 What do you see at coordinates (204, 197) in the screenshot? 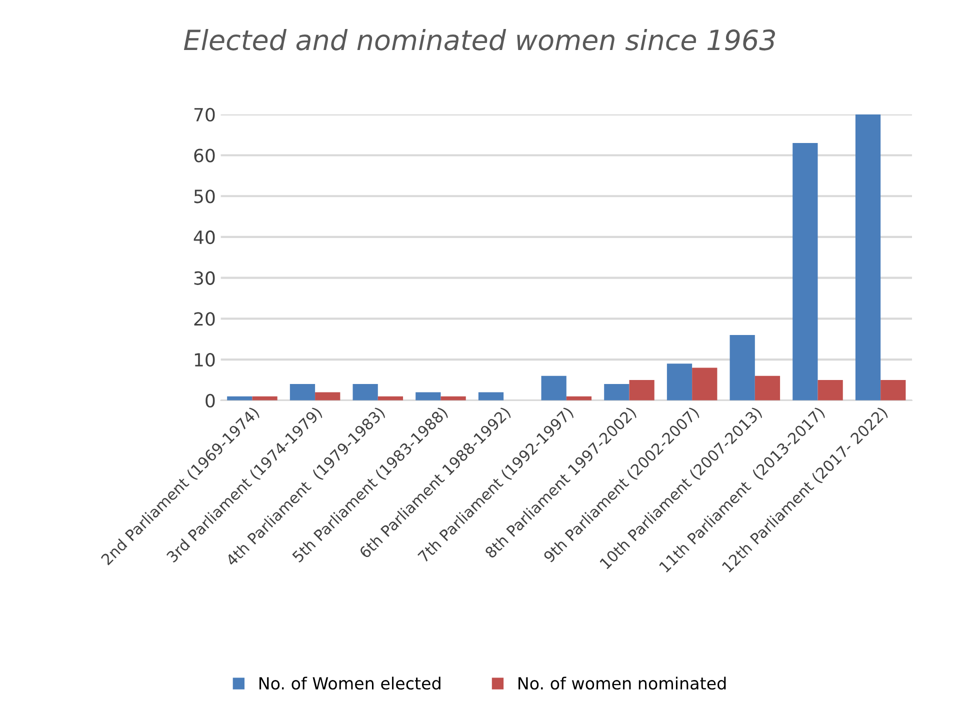
I see `y-tick-label: 50` at bounding box center [204, 197].